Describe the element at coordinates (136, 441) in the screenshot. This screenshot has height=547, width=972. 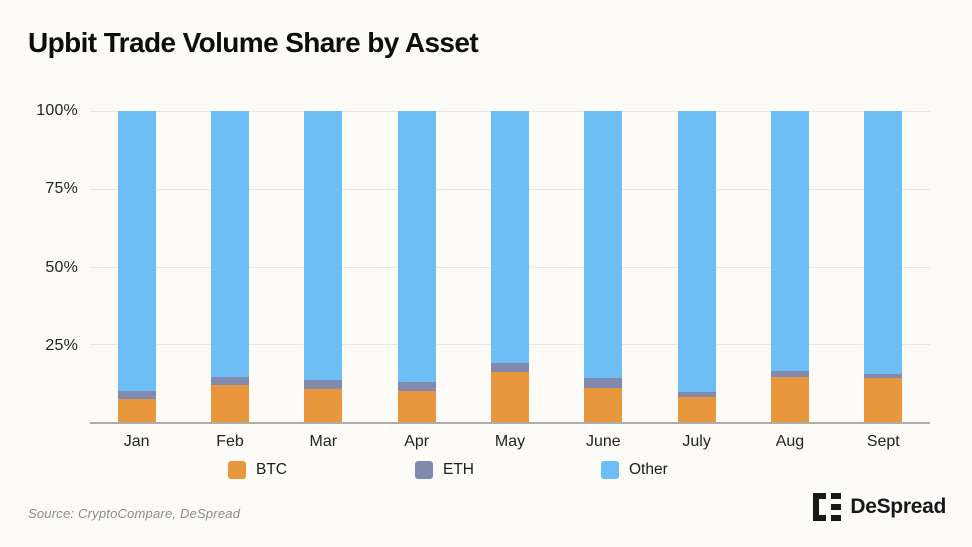
I see `x-tick-label-jan: Jan` at that location.